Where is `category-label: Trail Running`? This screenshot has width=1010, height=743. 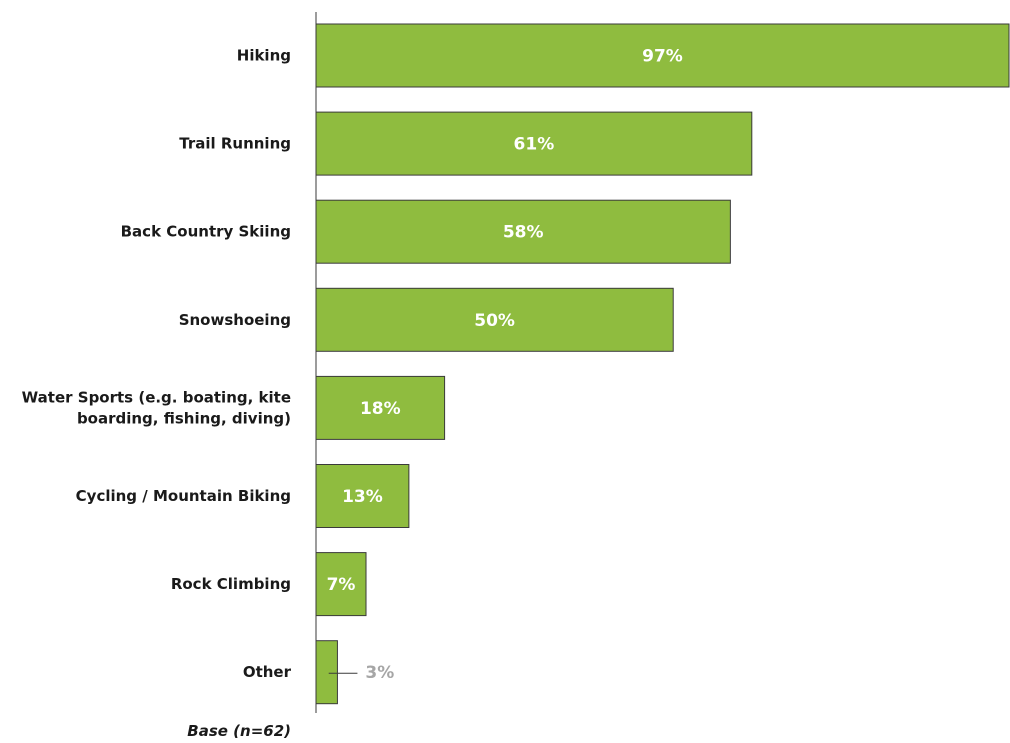 category-label: Trail Running is located at coordinates (235, 144).